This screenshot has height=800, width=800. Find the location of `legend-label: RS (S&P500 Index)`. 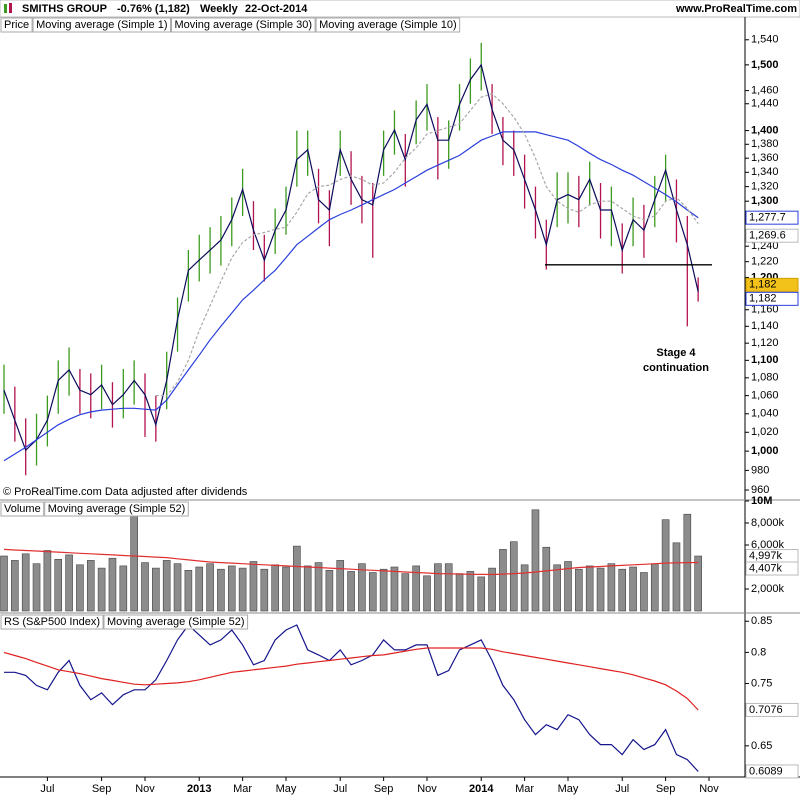

legend-label: RS (S&P500 Index) is located at coordinates (52, 622).